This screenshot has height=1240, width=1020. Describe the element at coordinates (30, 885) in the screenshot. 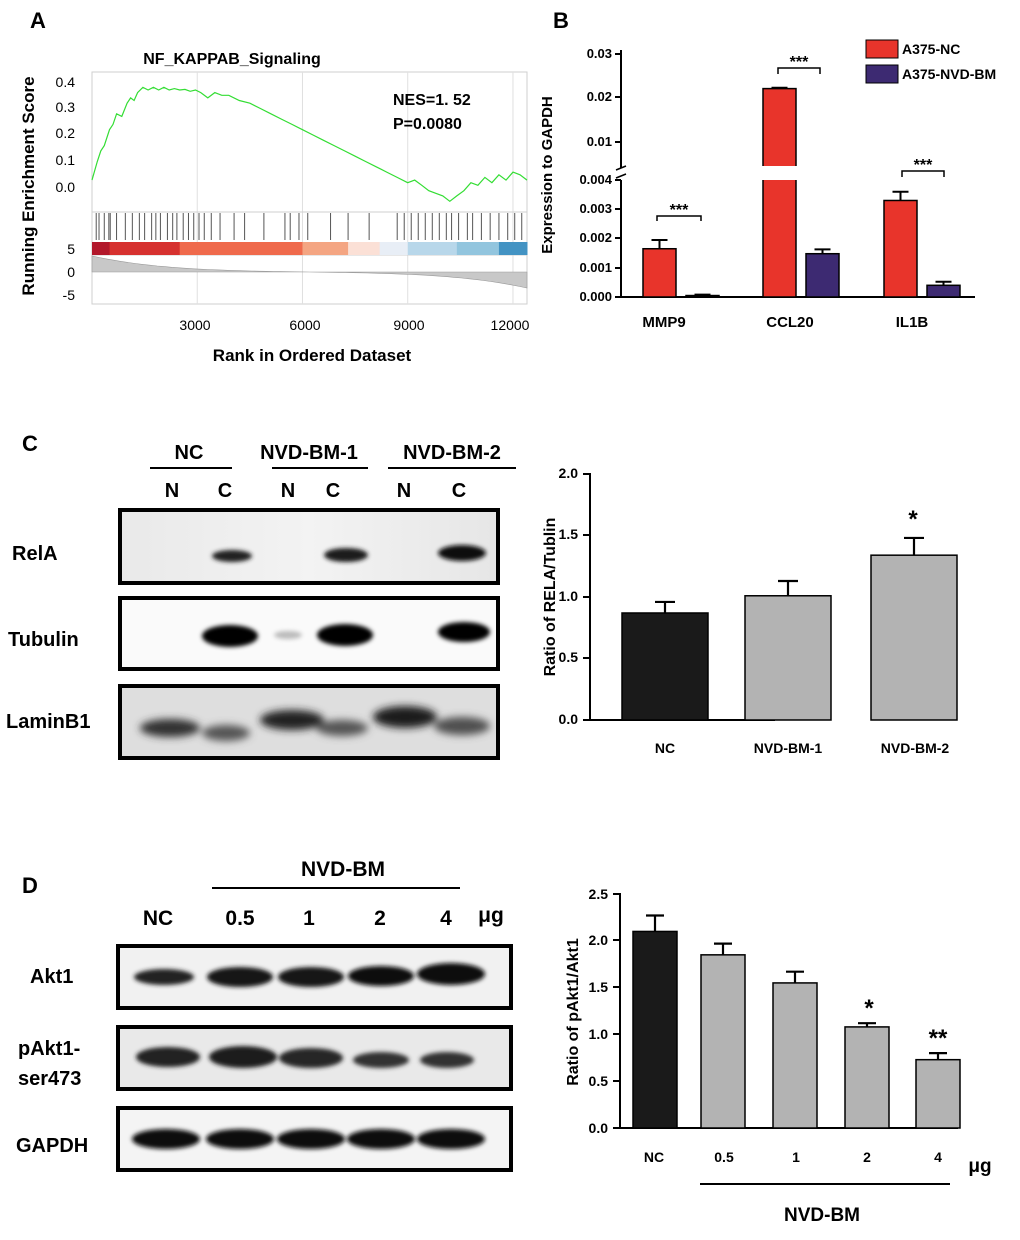

I see `panel-label-d: D` at that location.